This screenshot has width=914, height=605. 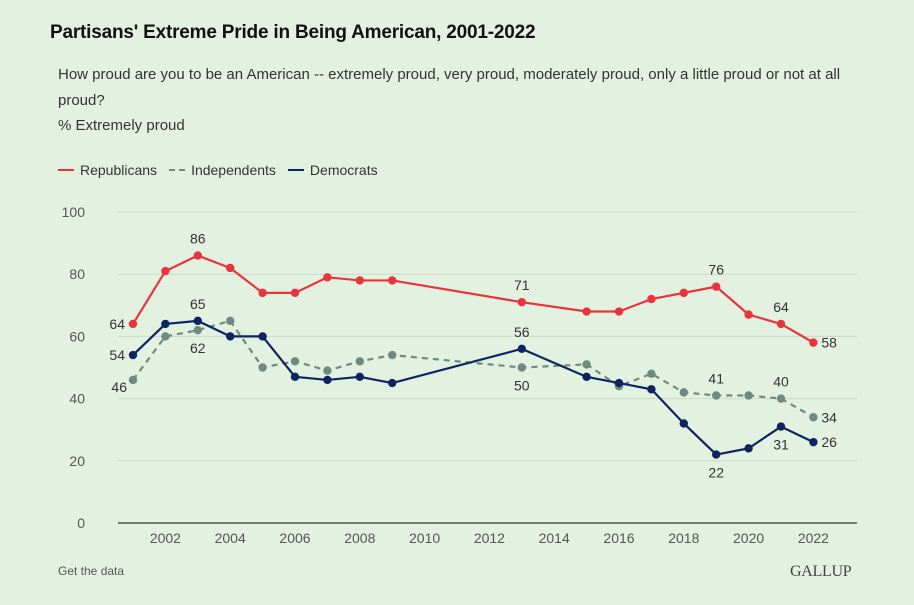 I want to click on y-tick-label: 40, so click(x=77, y=399).